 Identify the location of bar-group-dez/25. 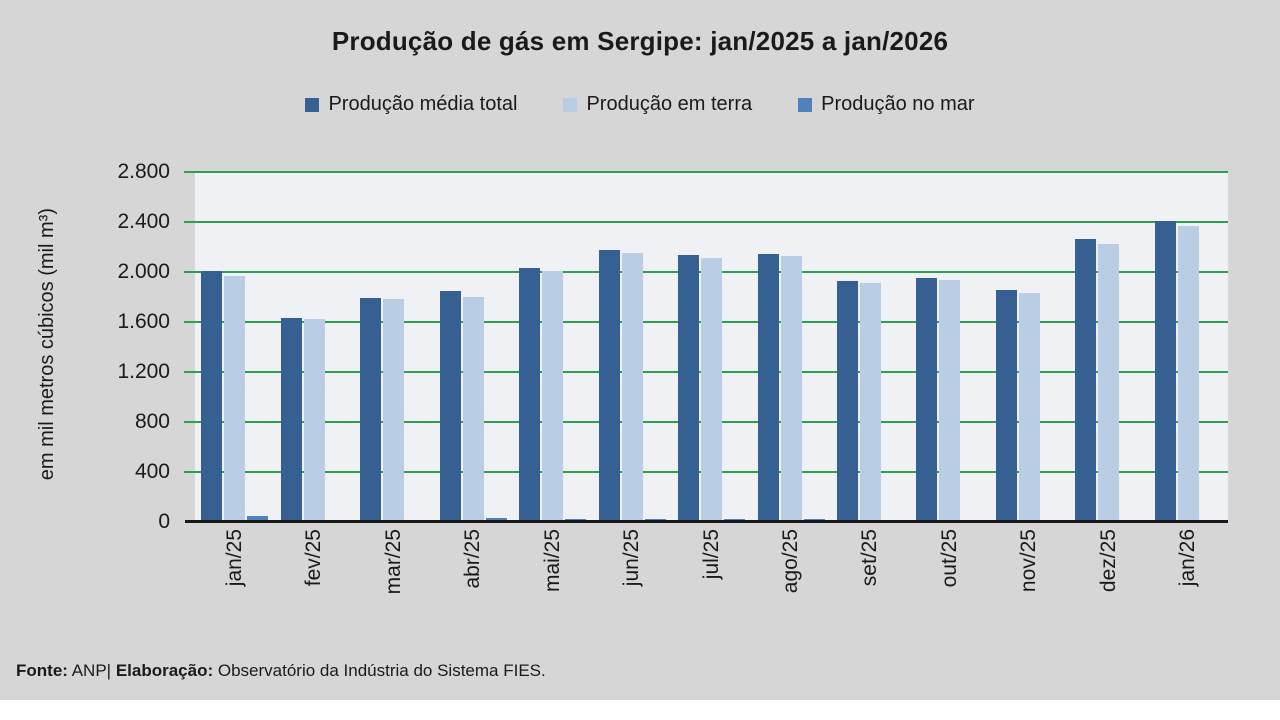
(1108, 347).